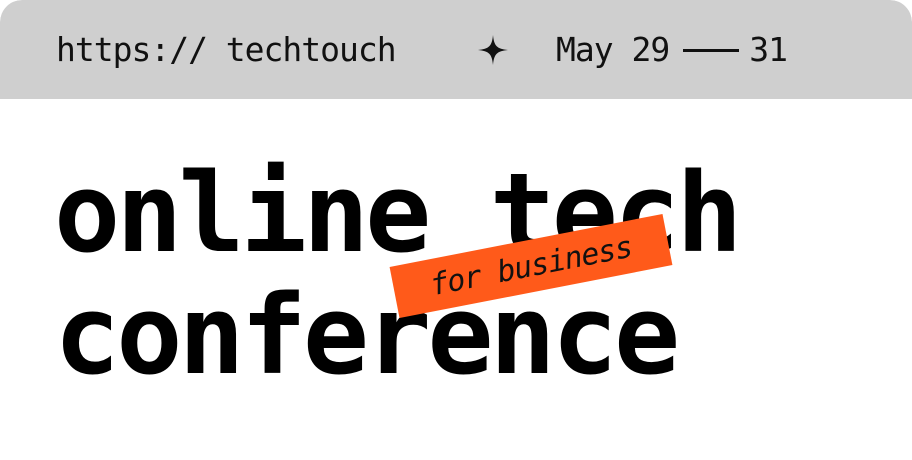  I want to click on url-text: https:// techtouch, so click(226, 49).